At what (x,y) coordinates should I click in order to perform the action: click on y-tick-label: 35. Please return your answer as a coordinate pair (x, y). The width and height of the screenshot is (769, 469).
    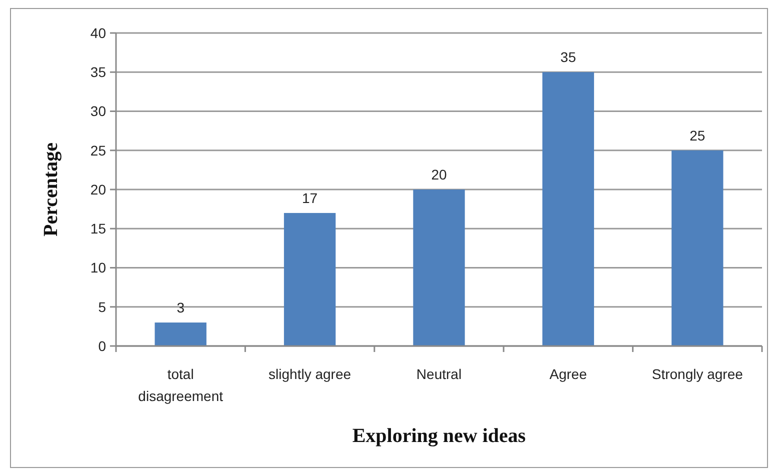
    Looking at the image, I should click on (98, 72).